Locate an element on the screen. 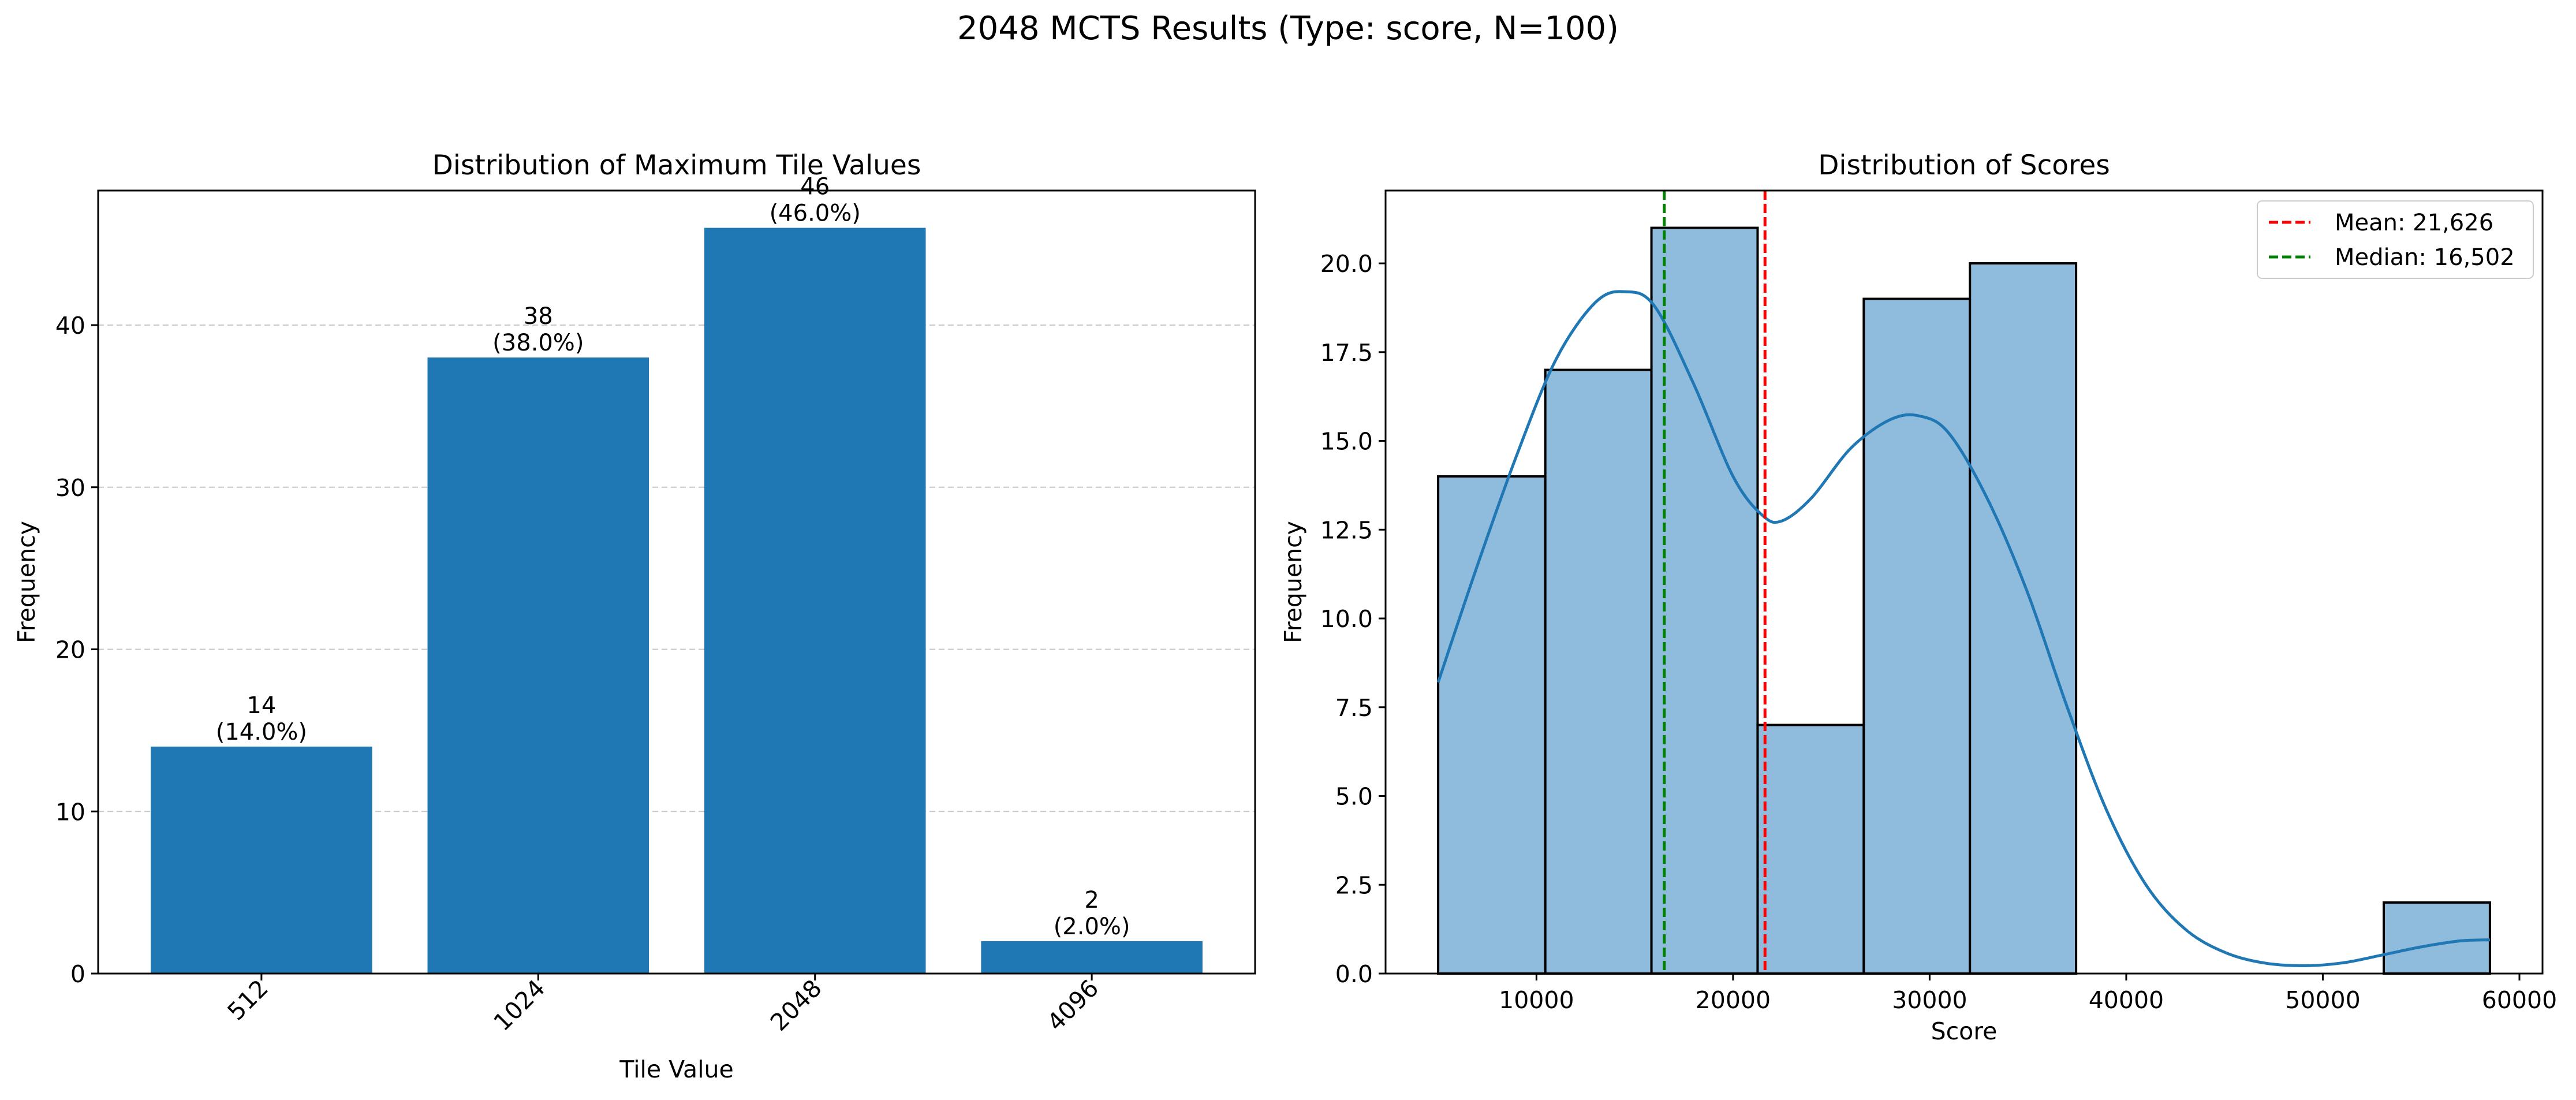 This screenshot has width=2576, height=1100. left-y-tick-label: 0 is located at coordinates (77, 974).